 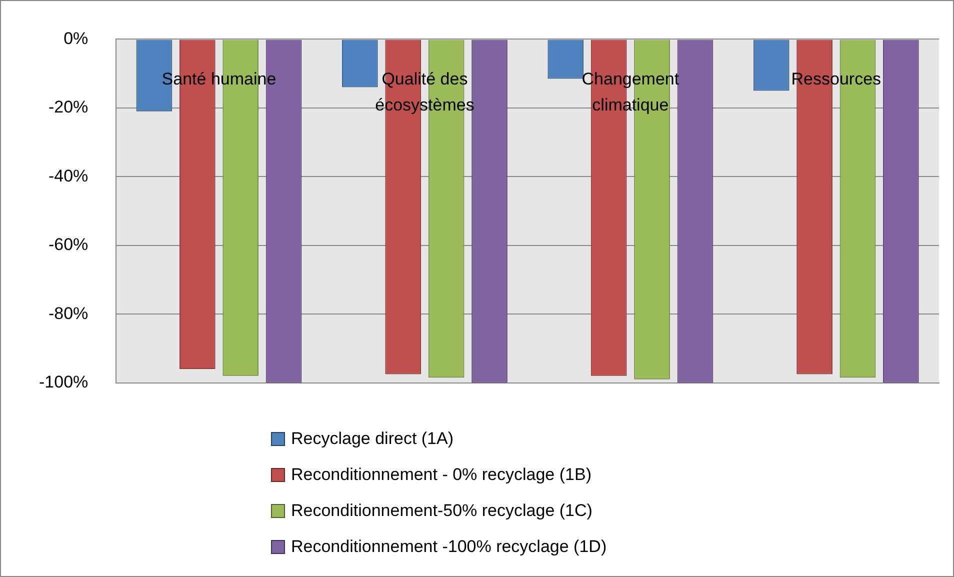 I want to click on y-tick-label: -20%, so click(x=68, y=107).